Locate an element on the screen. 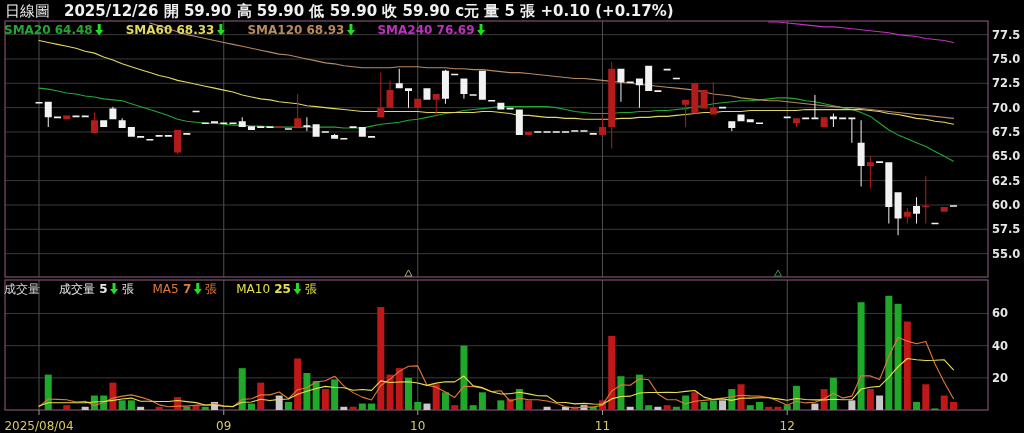 This screenshot has width=1024, height=433. y-tick-label: 60.0 is located at coordinates (1006, 204).